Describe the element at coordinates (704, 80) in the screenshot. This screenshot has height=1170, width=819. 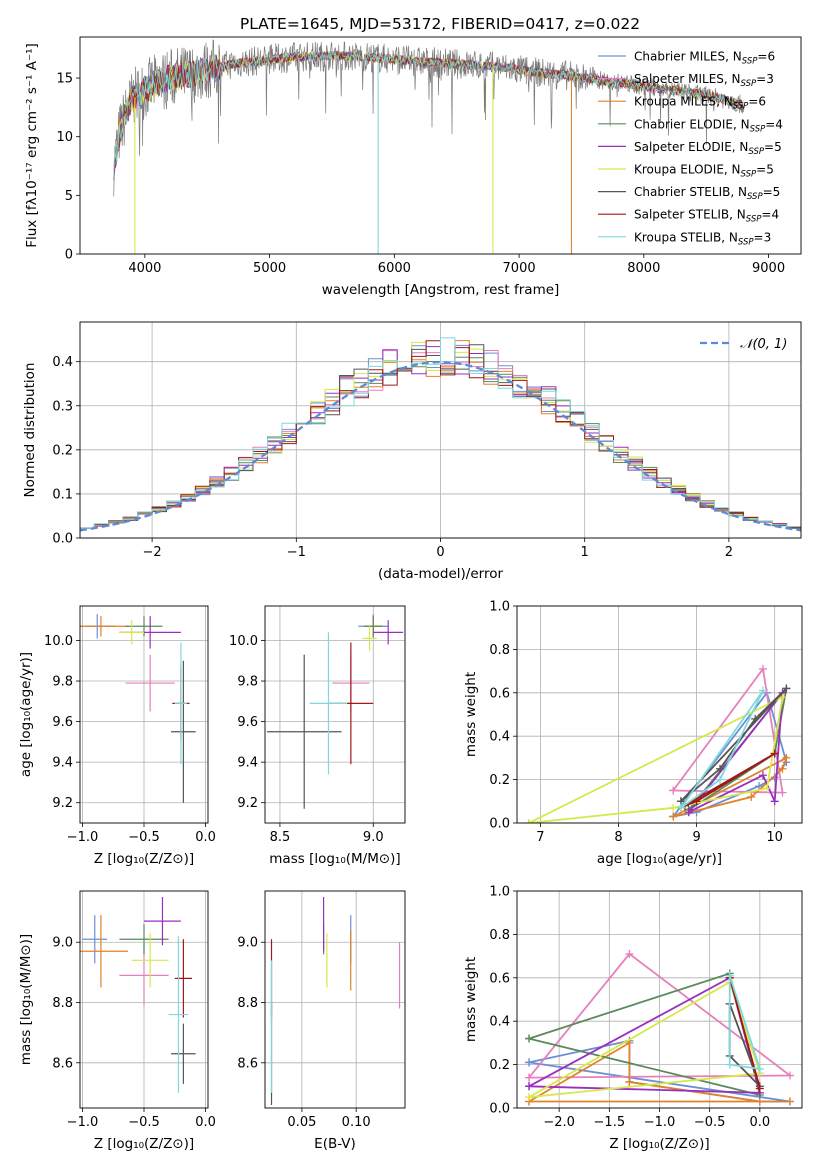
I see `legend-entry-label: Salpeter MILES, NSSP=3` at that location.